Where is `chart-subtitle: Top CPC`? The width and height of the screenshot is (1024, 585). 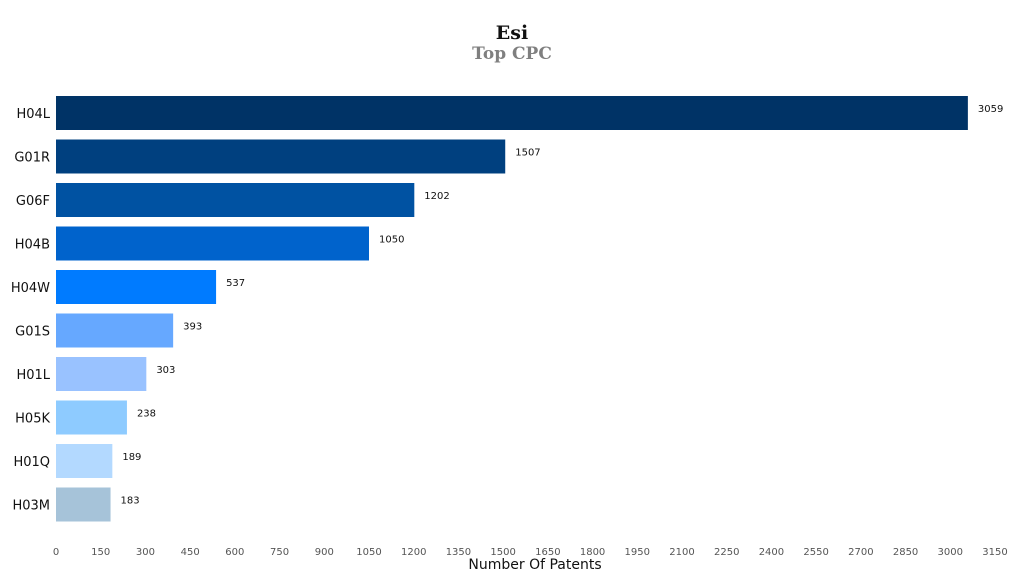
chart-subtitle: Top CPC is located at coordinates (512, 54).